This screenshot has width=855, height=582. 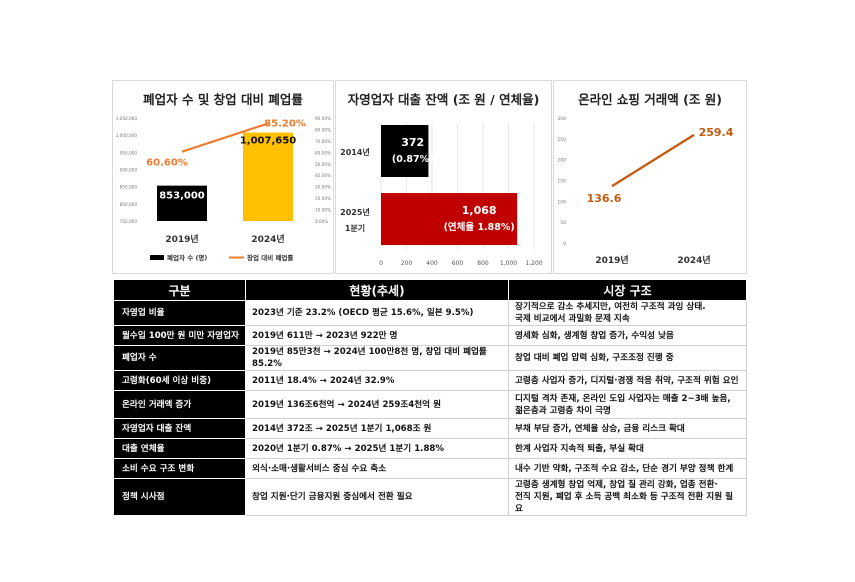 I want to click on structure-line: 고령층 사업자 증가, 디지털·경쟁 적응 취약, 구조적 위험 요인, so click(x=627, y=380).